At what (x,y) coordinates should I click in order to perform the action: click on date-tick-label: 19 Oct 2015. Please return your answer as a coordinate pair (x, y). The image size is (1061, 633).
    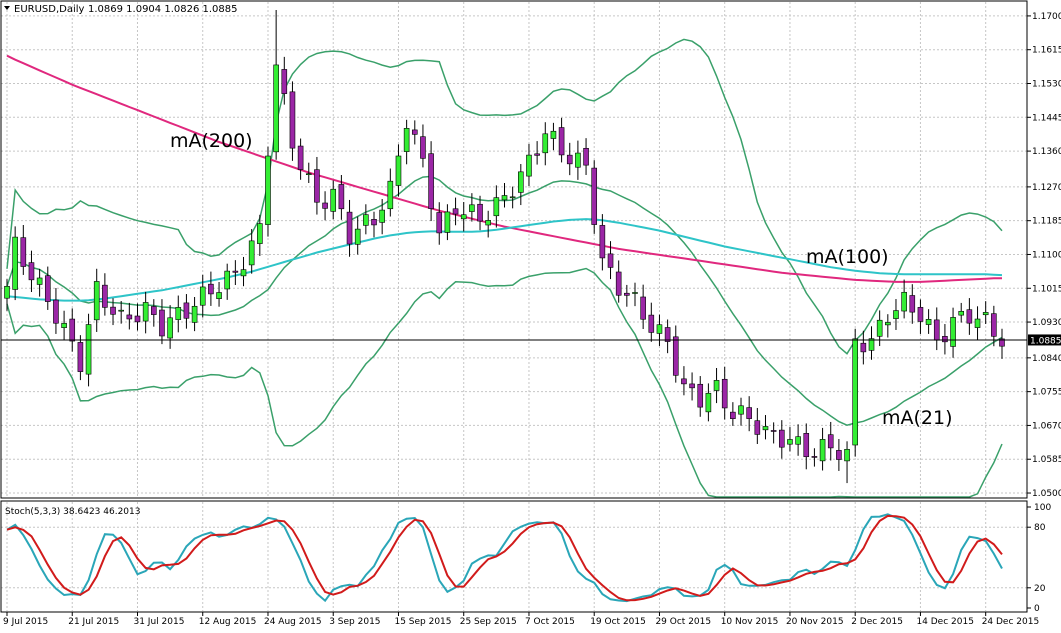
    Looking at the image, I should click on (618, 622).